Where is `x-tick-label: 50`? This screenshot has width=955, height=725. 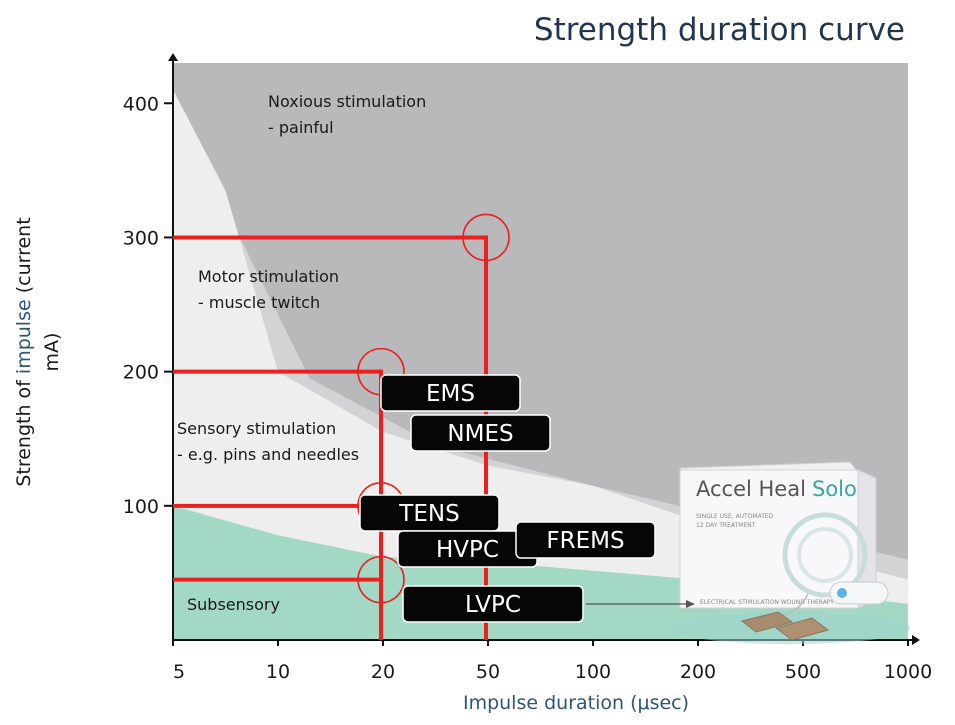 x-tick-label: 50 is located at coordinates (488, 672).